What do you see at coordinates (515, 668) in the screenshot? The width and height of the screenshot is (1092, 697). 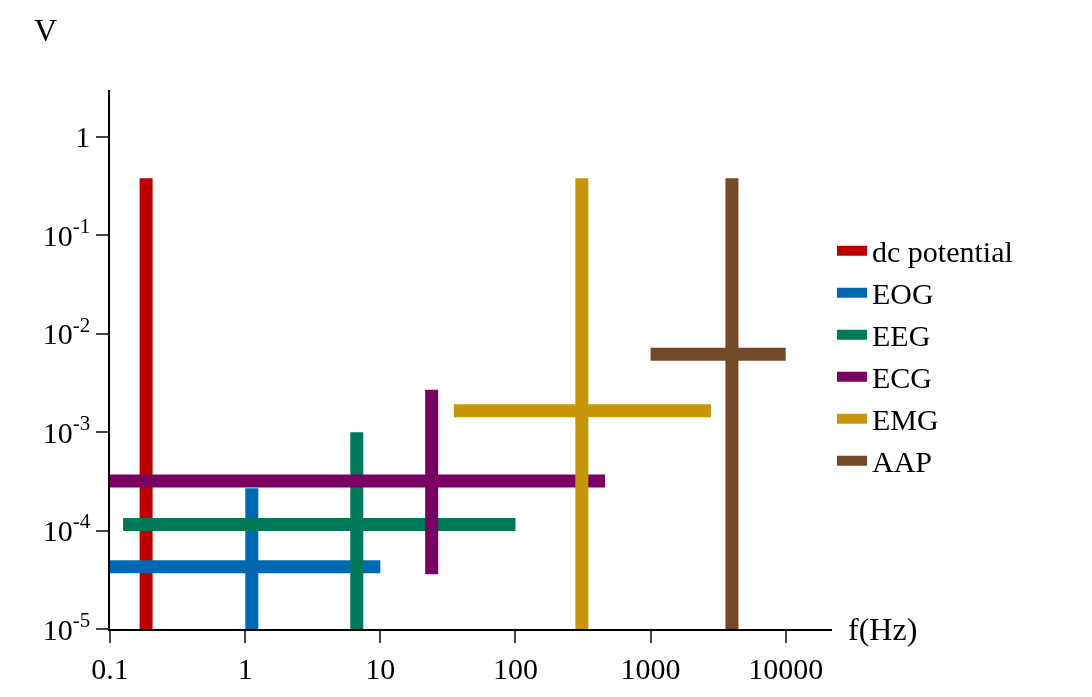 I see `x-tick-label: 100` at bounding box center [515, 668].